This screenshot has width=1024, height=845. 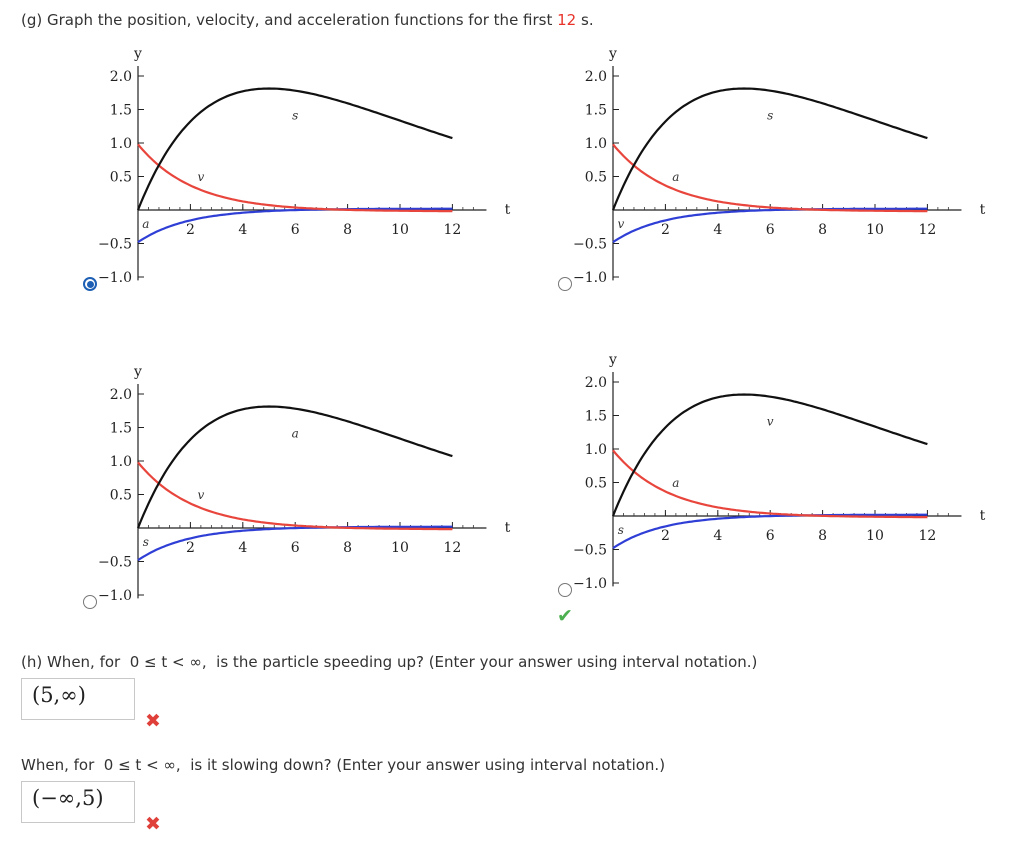 What do you see at coordinates (295, 434) in the screenshot?
I see `black-curve-label: a` at bounding box center [295, 434].